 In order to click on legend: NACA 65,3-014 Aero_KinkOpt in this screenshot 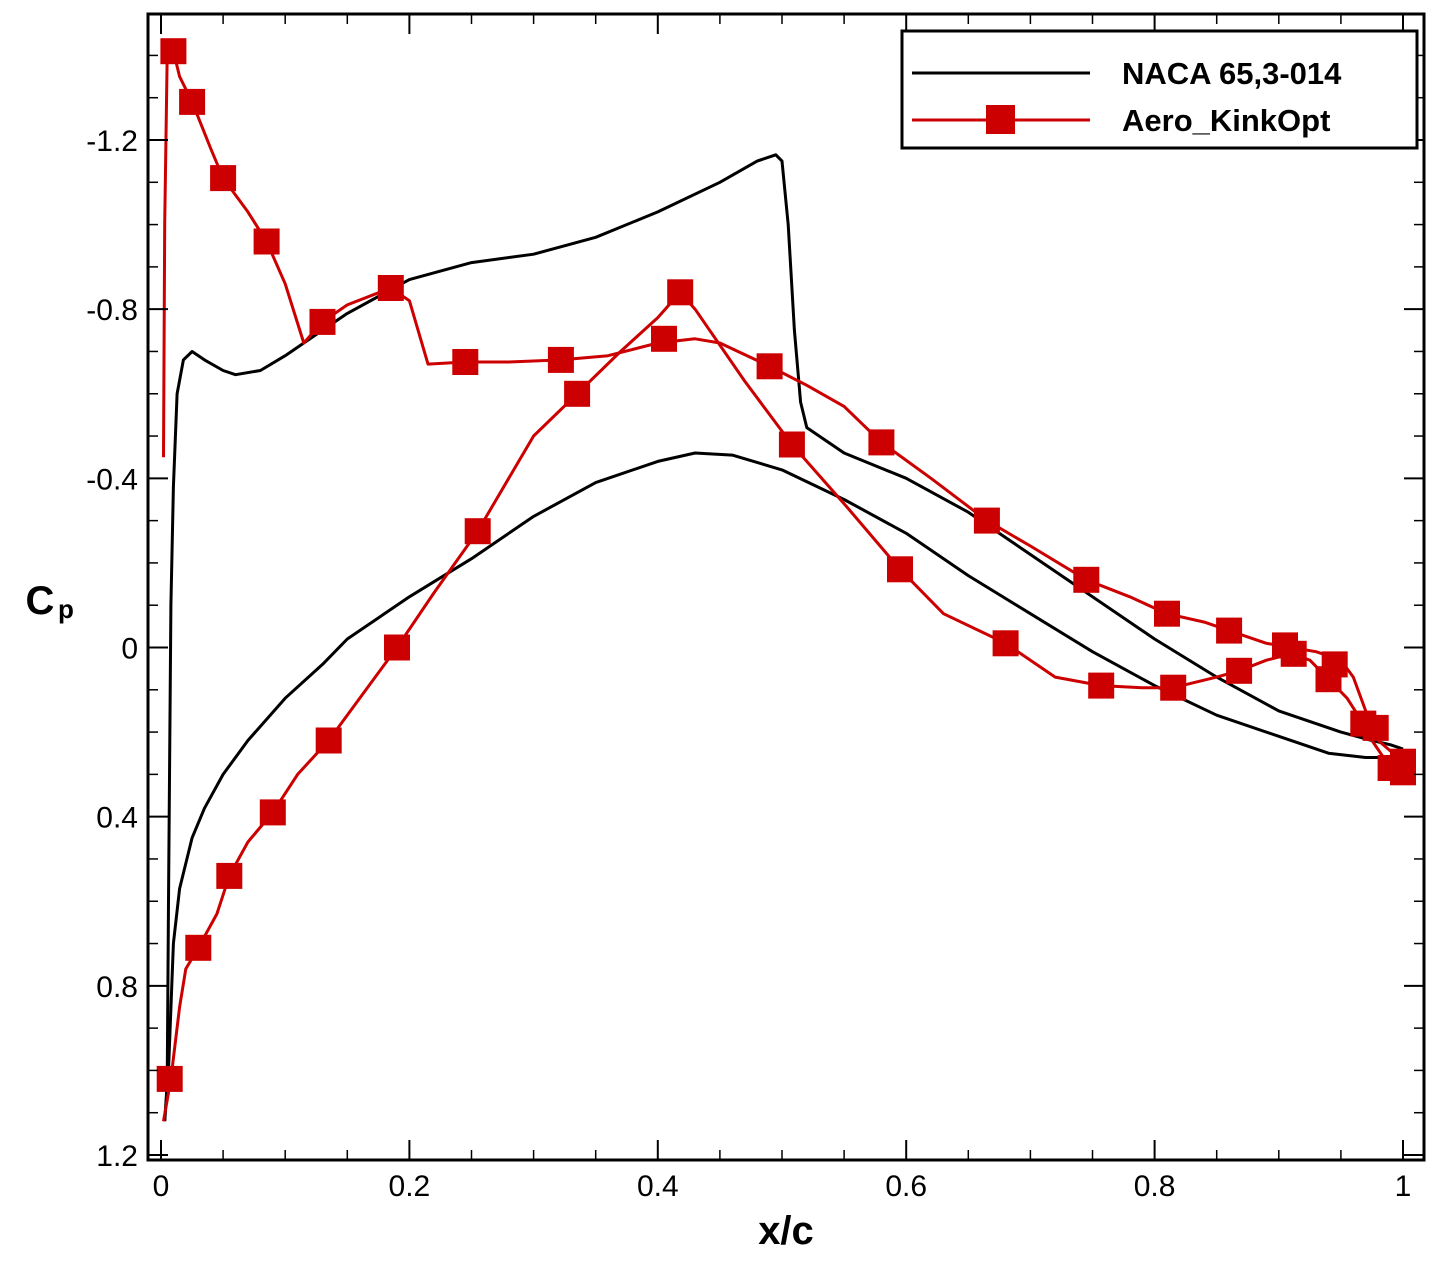, I will do `click(1159, 89)`.